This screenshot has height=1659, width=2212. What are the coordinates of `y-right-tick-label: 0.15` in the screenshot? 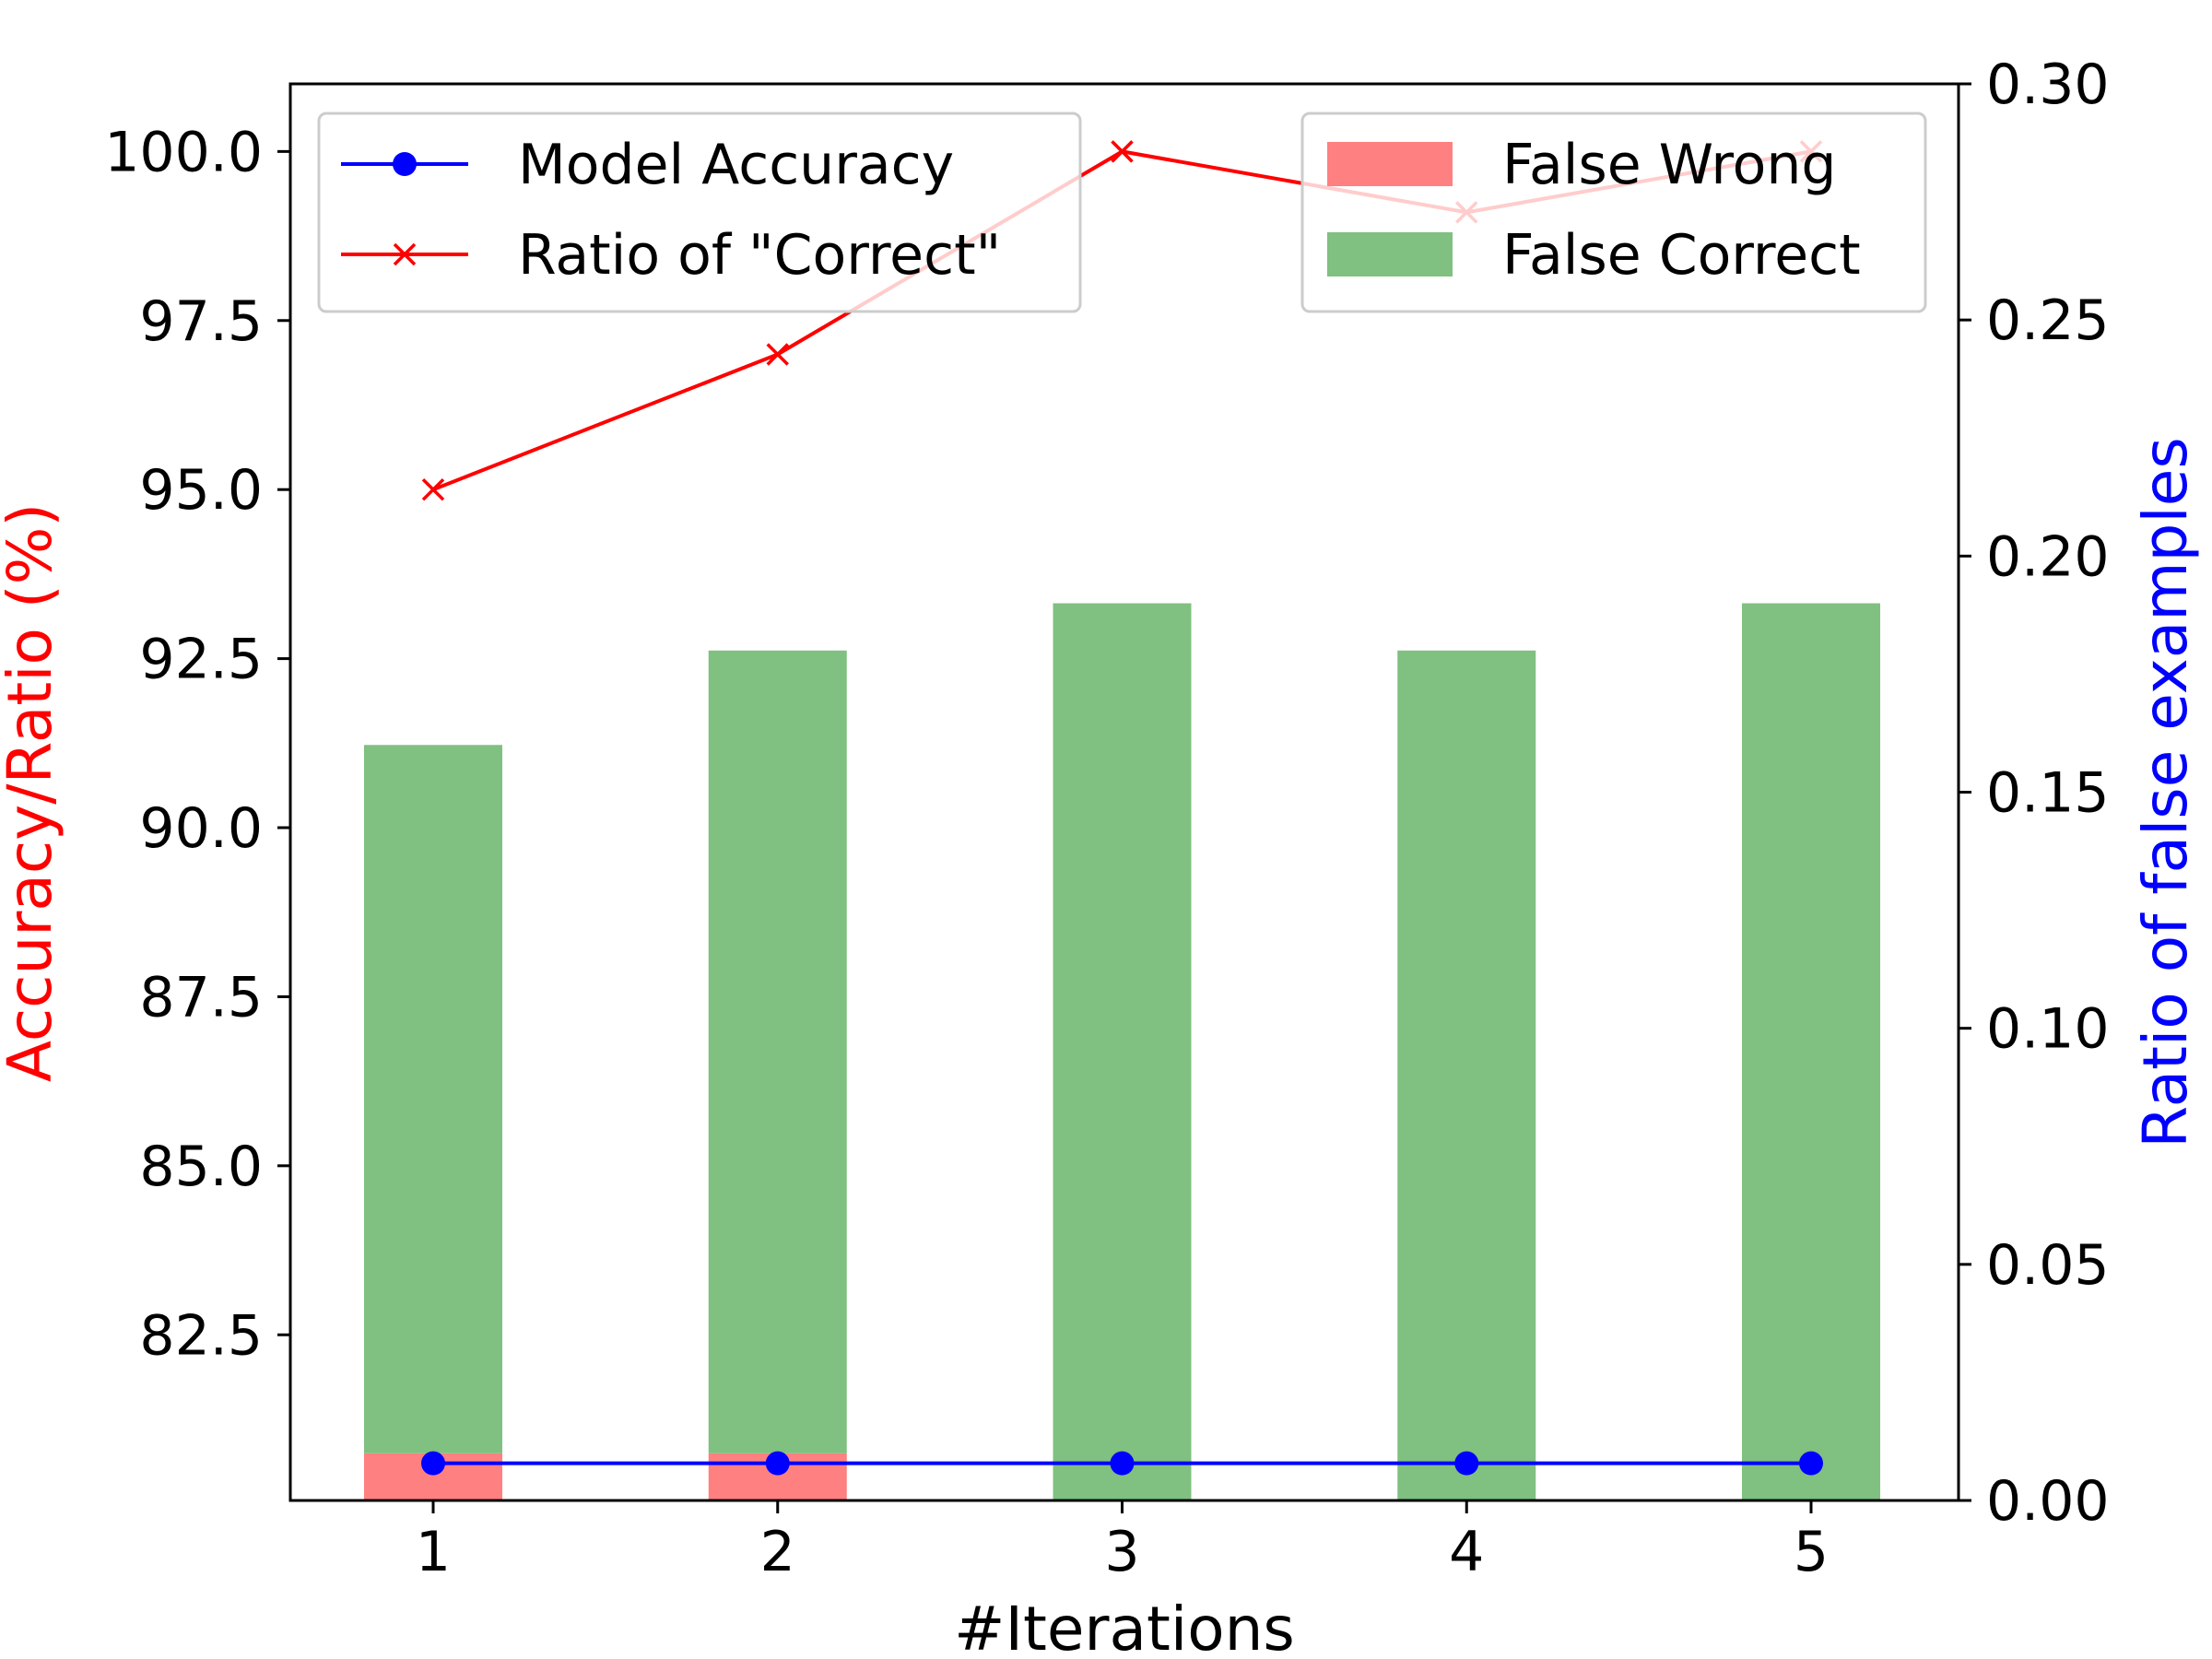 It's located at (2048, 793).